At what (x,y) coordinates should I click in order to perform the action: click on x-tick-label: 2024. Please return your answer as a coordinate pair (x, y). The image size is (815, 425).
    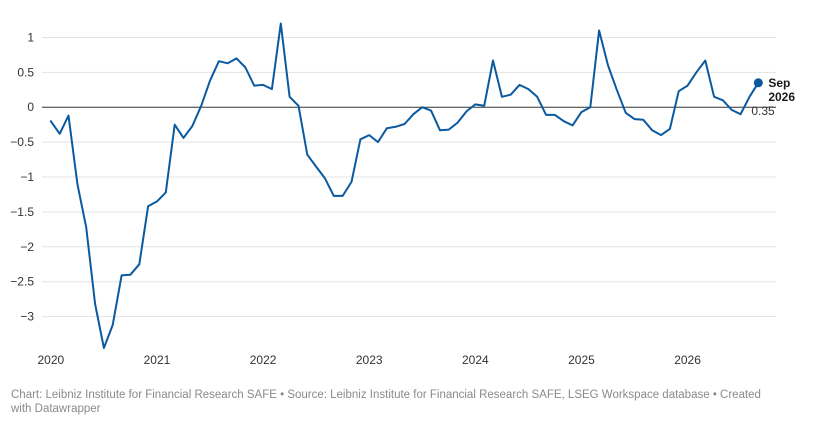
    Looking at the image, I should click on (475, 360).